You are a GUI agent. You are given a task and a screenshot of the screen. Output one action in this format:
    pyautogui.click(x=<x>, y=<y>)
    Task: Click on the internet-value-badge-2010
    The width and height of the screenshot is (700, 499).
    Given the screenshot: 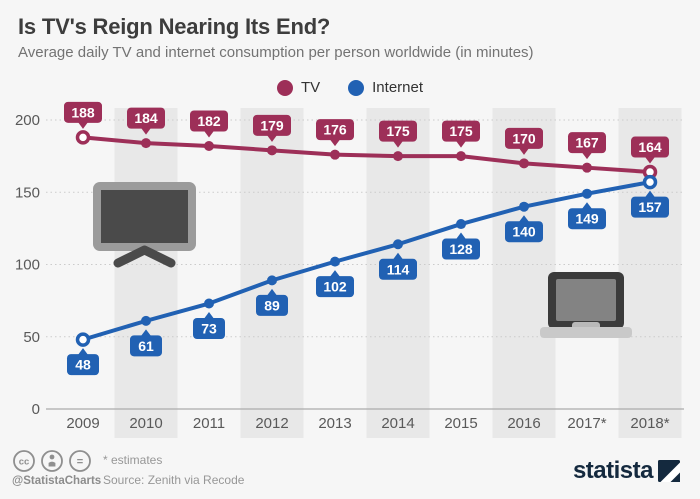 What is the action you would take?
    pyautogui.click(x=146, y=346)
    